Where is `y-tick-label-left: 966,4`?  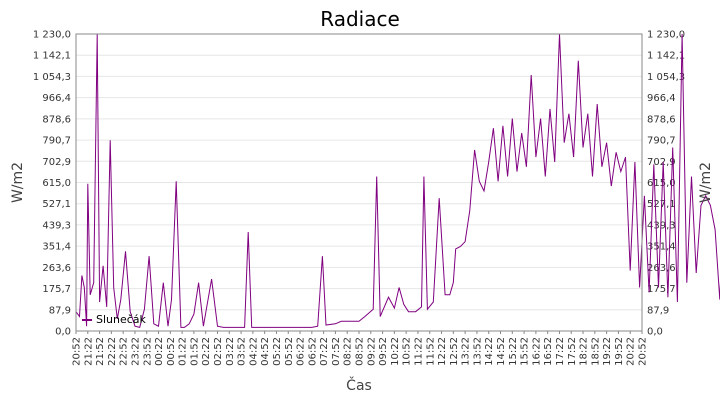
y-tick-label-left: 966,4 is located at coordinates (56, 98).